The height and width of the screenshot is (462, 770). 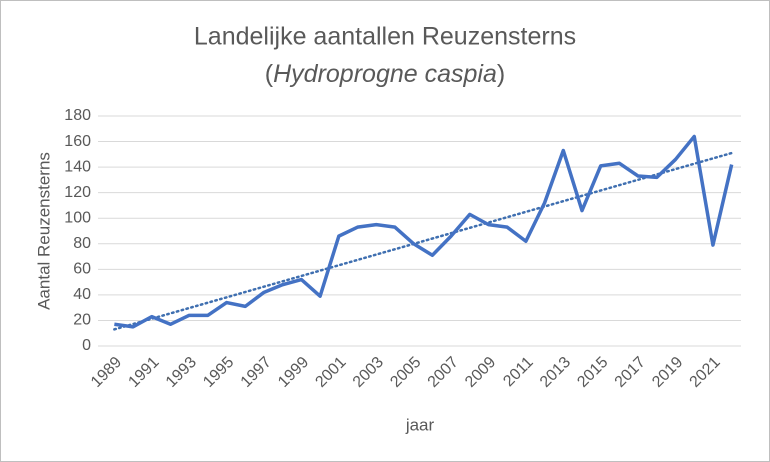 What do you see at coordinates (77, 141) in the screenshot?
I see `y-tick-label: 160` at bounding box center [77, 141].